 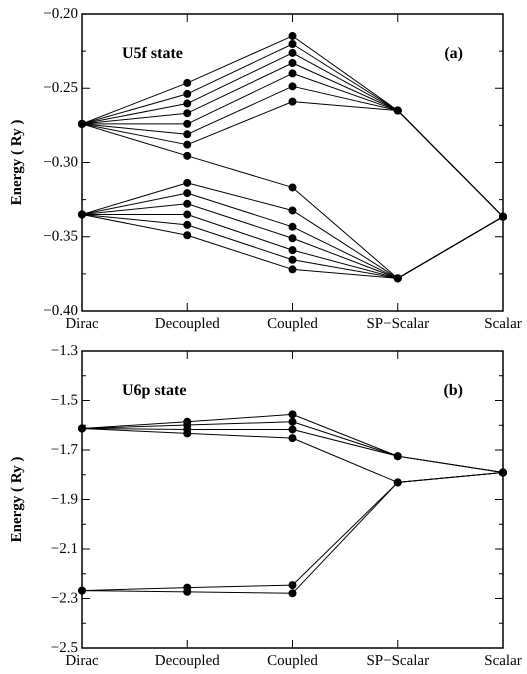 What do you see at coordinates (453, 53) in the screenshot?
I see `annotation: (a)` at bounding box center [453, 53].